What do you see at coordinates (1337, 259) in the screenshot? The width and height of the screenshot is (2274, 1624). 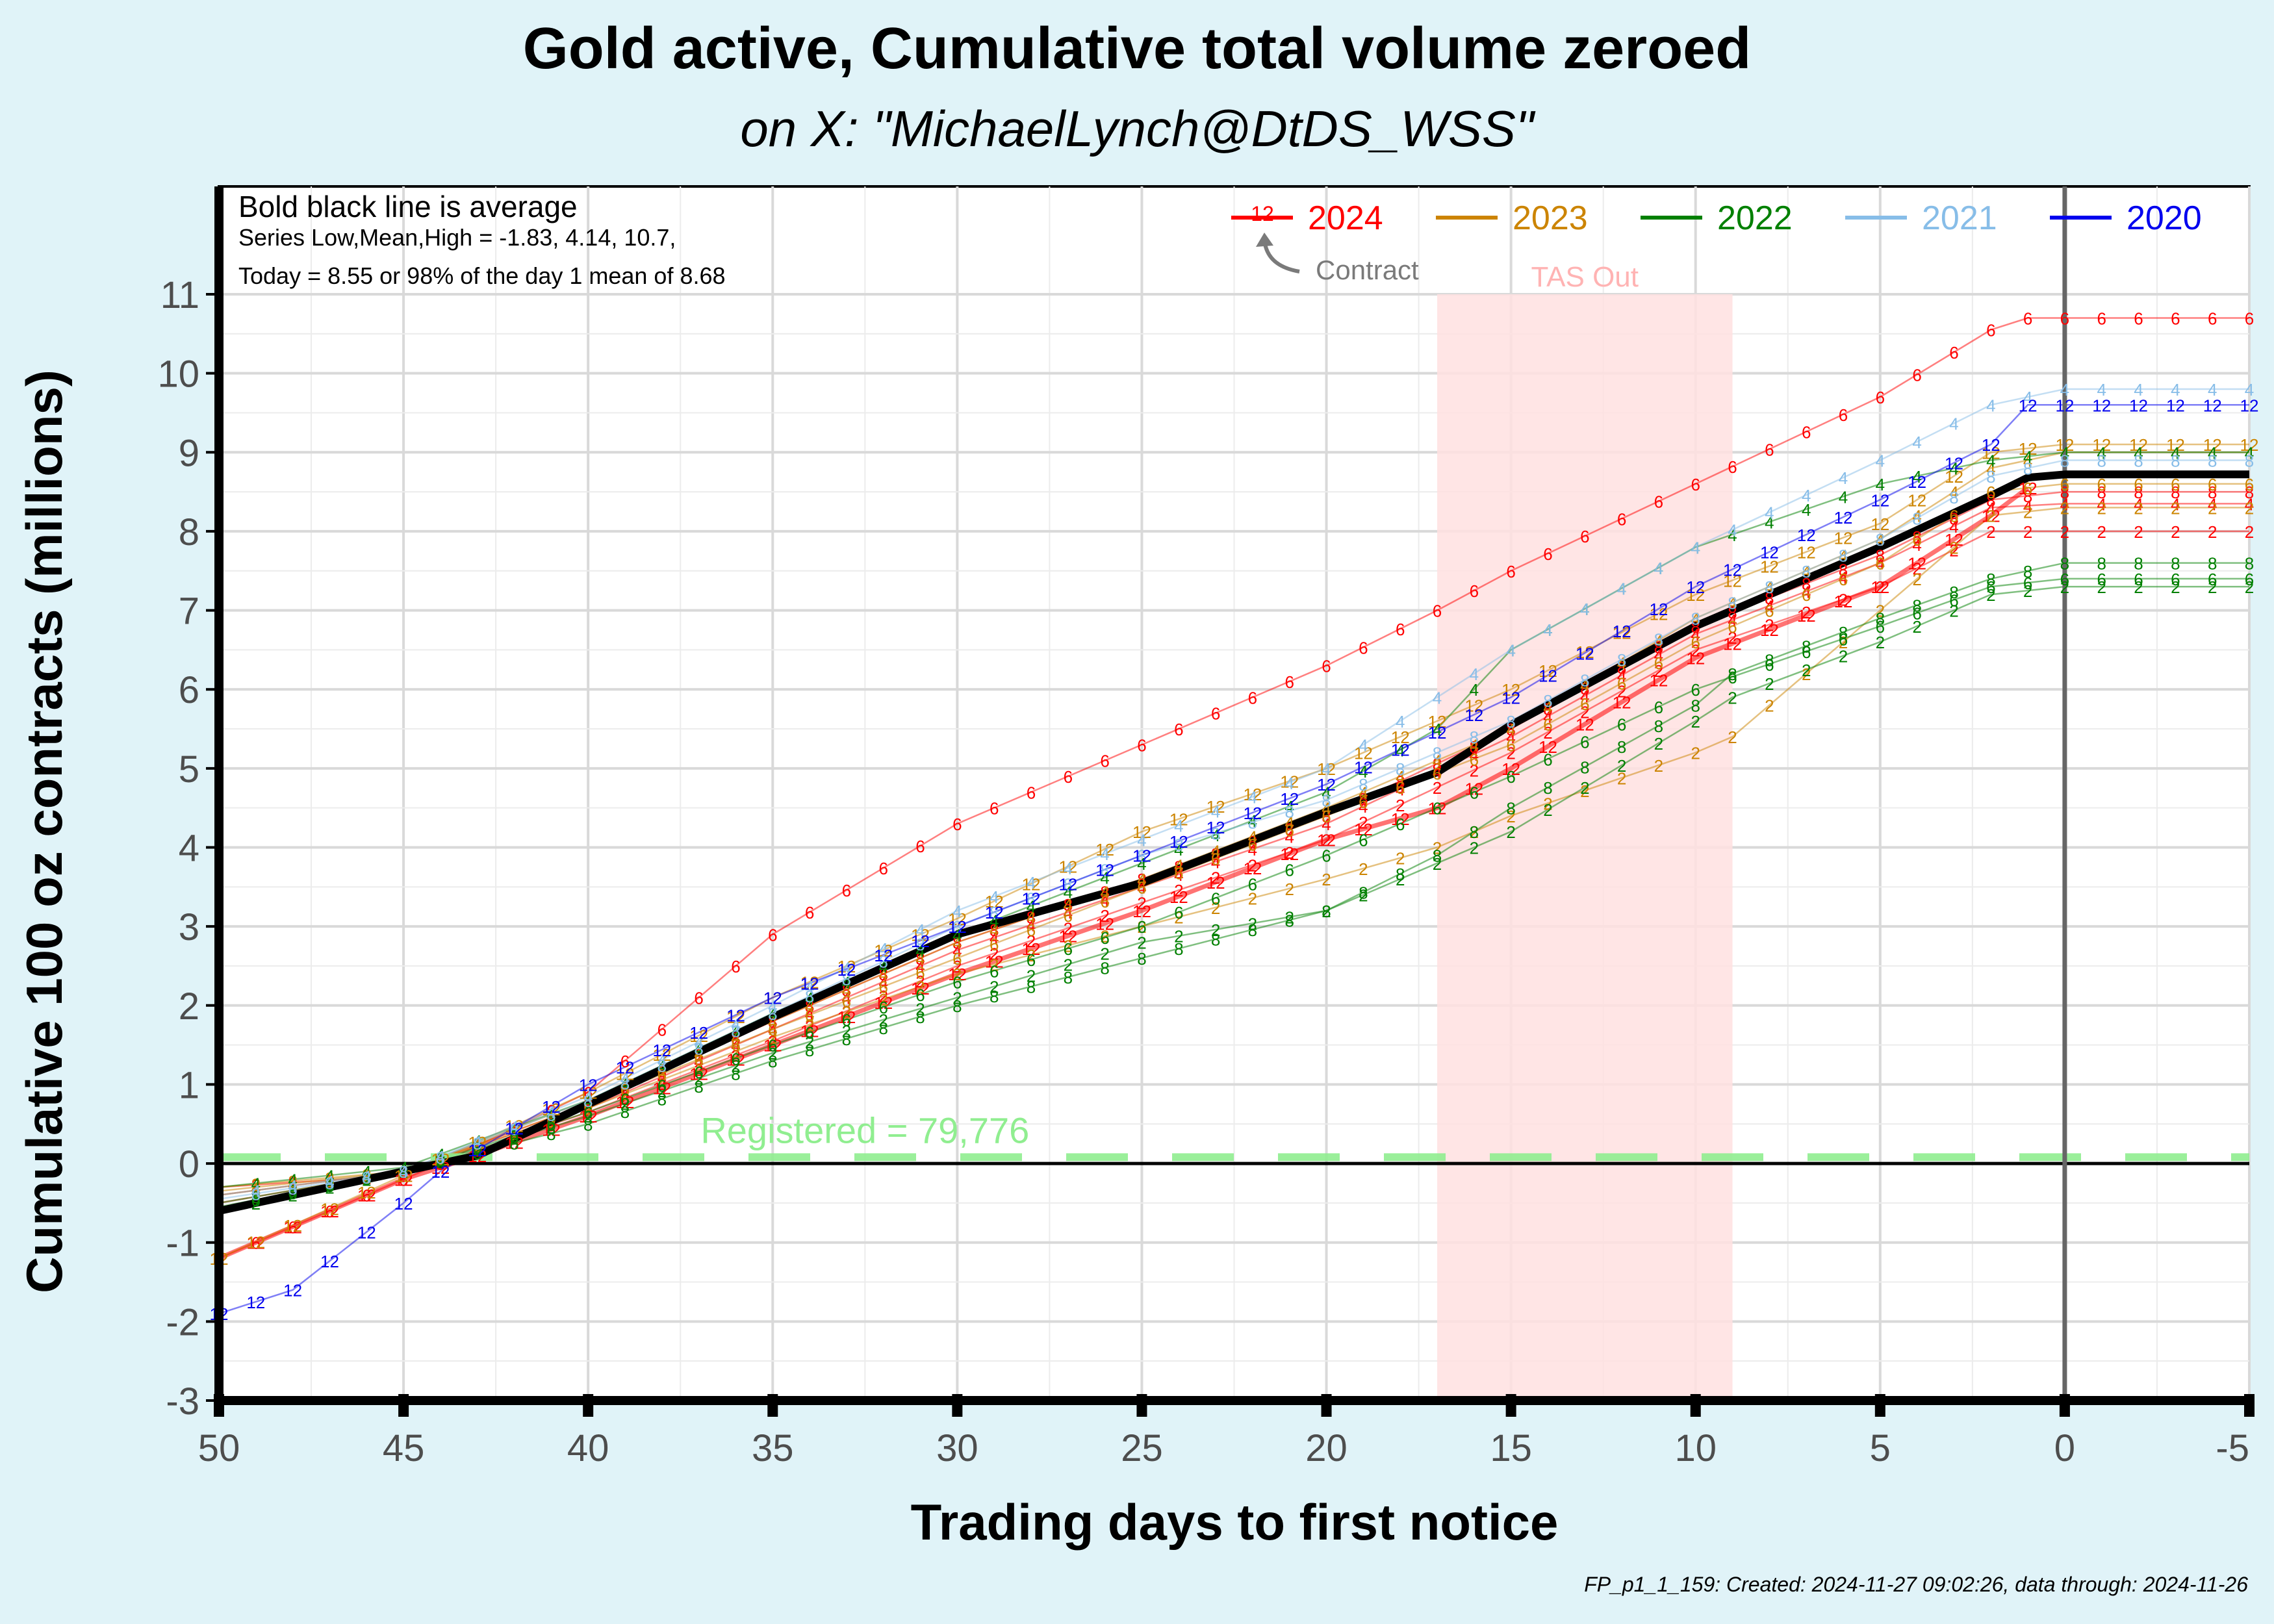 I see `contract-annotation: Contract` at bounding box center [1337, 259].